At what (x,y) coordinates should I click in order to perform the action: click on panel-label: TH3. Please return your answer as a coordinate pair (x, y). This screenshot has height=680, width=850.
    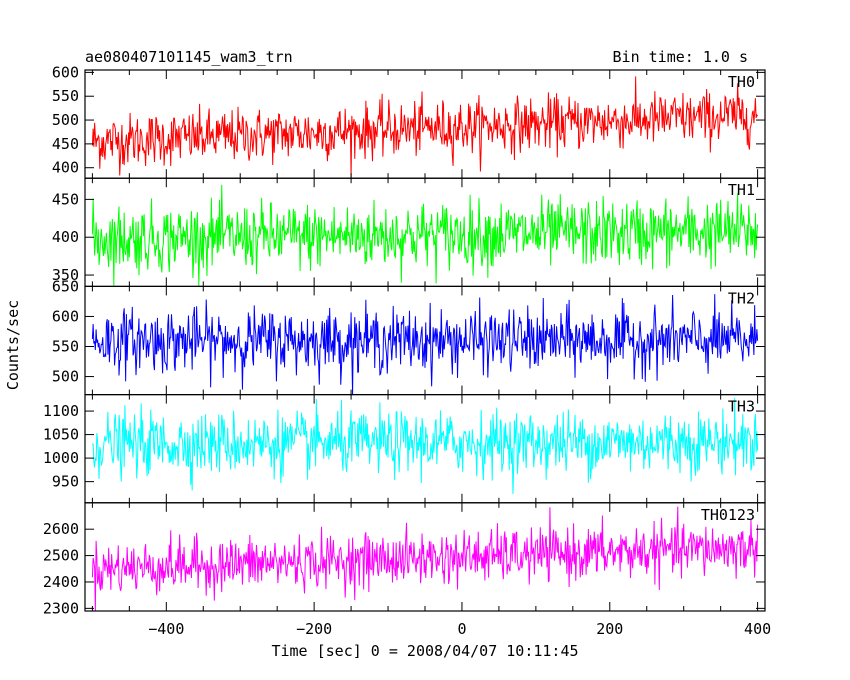
    Looking at the image, I should click on (741, 407).